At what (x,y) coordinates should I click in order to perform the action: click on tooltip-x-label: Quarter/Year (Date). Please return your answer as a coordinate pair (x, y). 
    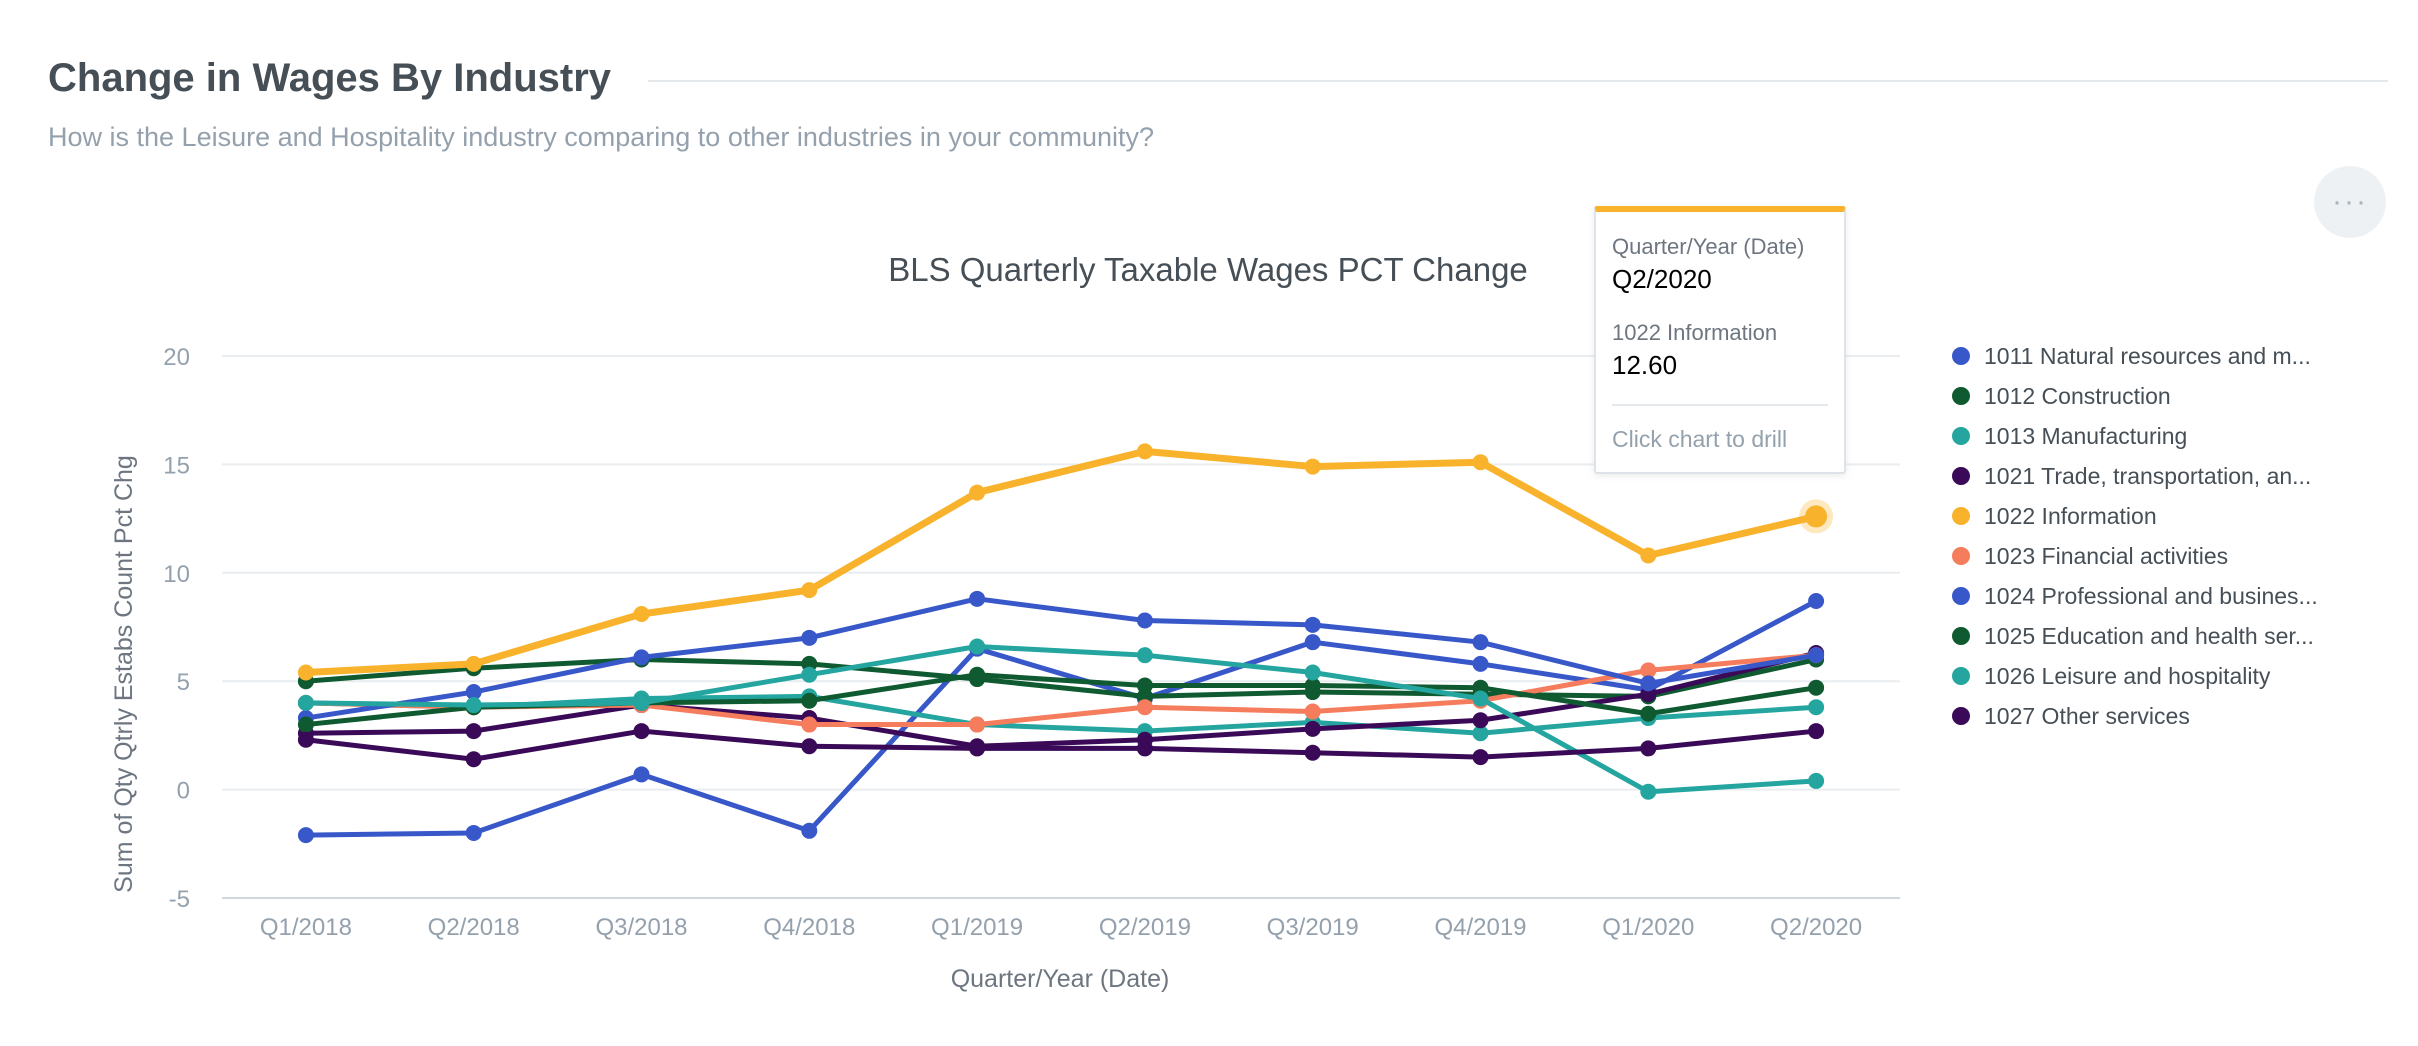
    Looking at the image, I should click on (1708, 246).